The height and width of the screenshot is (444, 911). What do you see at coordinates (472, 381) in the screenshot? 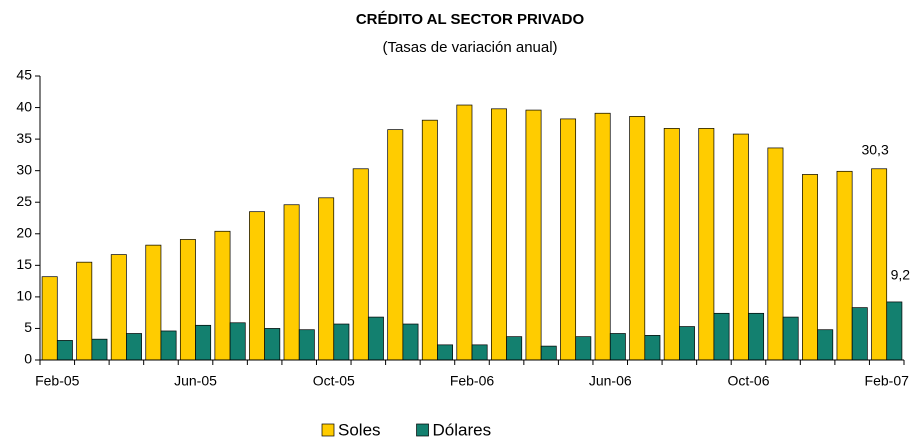
I see `x-tick-label: Feb-06` at bounding box center [472, 381].